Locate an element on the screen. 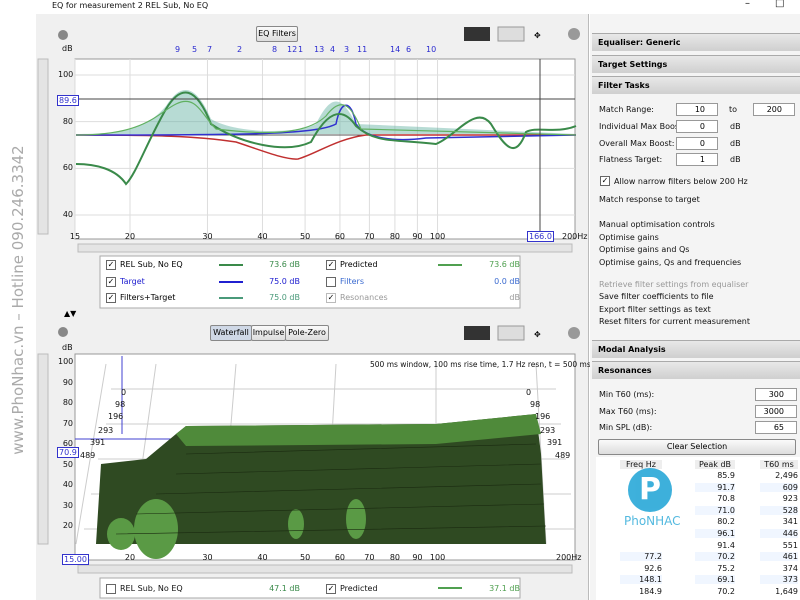 The width and height of the screenshot is (800, 600). view-button: Pole-Zero is located at coordinates (307, 333).